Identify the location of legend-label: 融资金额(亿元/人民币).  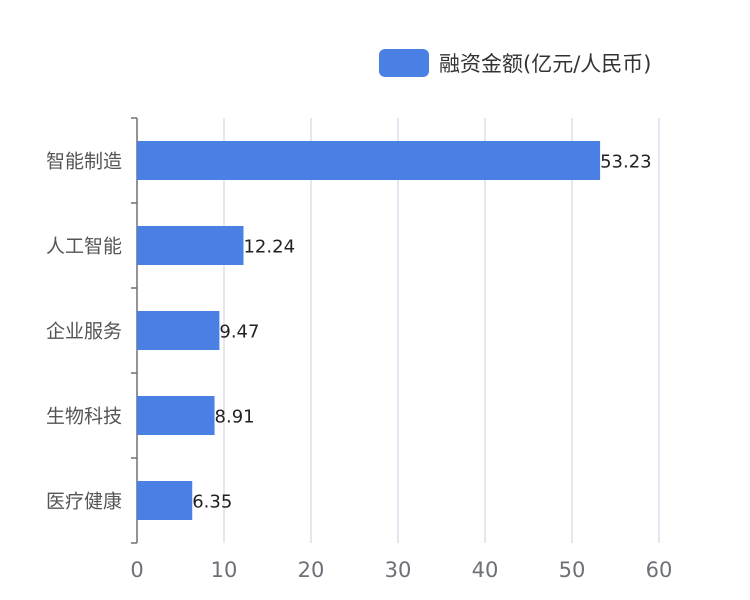
(545, 64).